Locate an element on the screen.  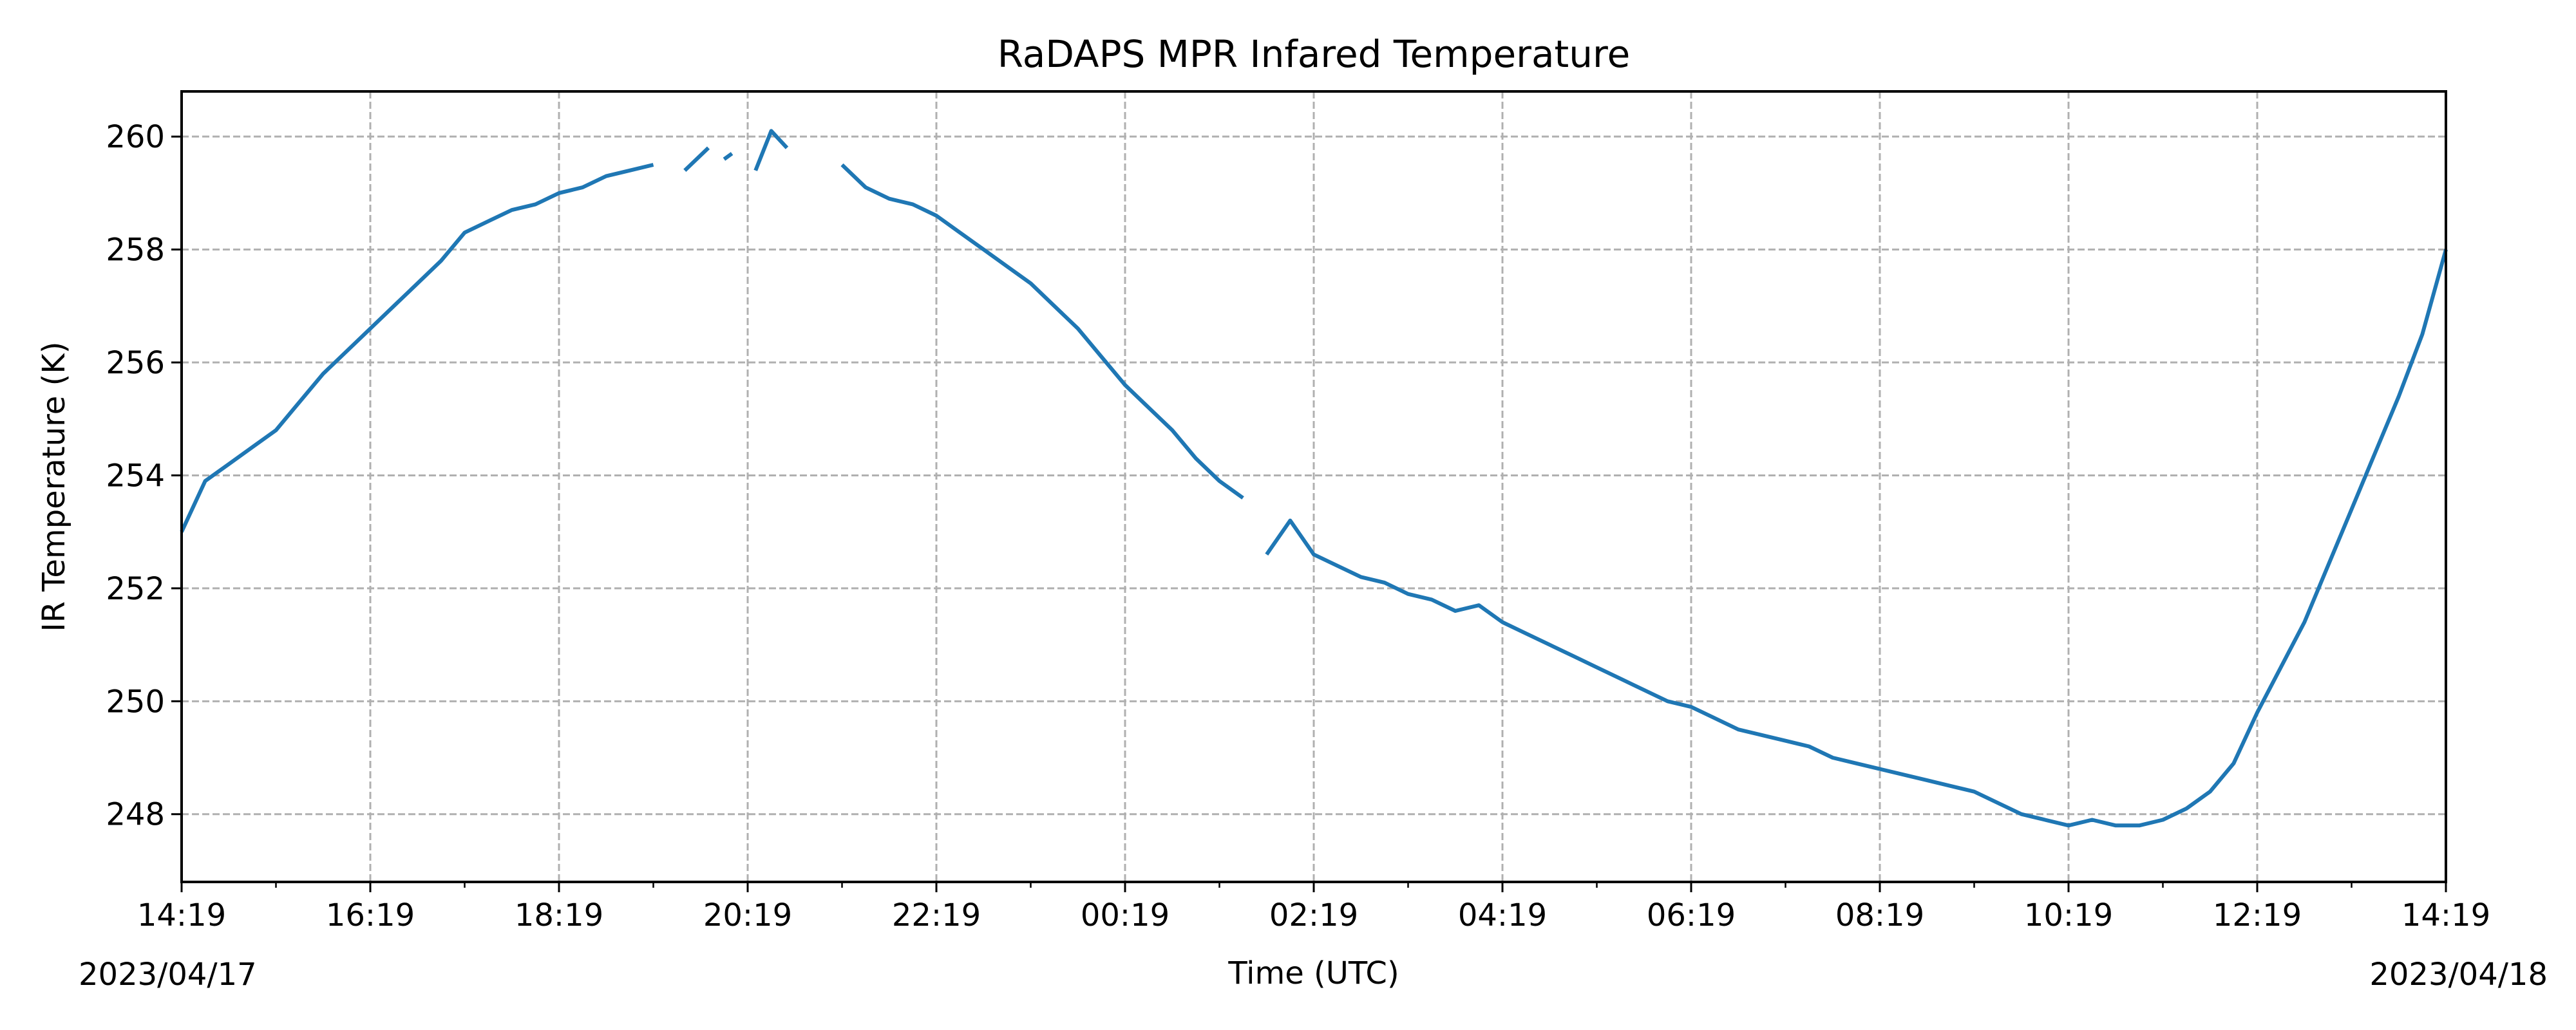
x-tick-label: 08:19 is located at coordinates (1880, 915).